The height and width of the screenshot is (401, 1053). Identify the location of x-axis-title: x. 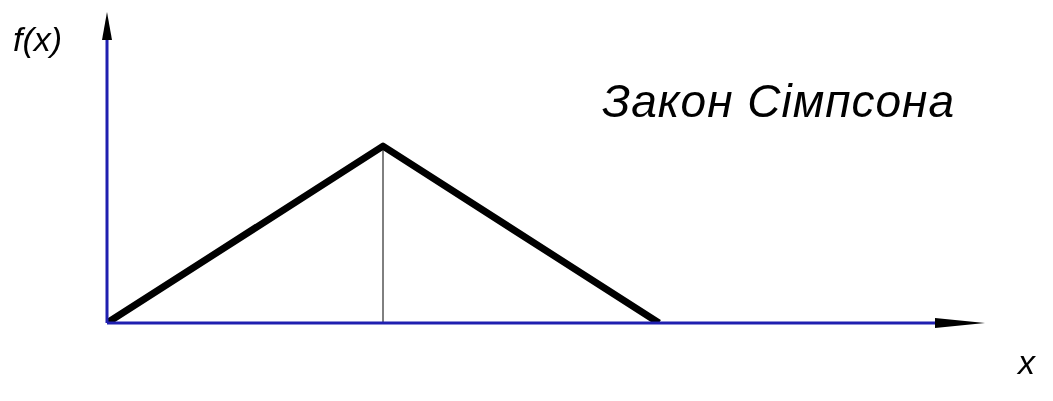
(1026, 362).